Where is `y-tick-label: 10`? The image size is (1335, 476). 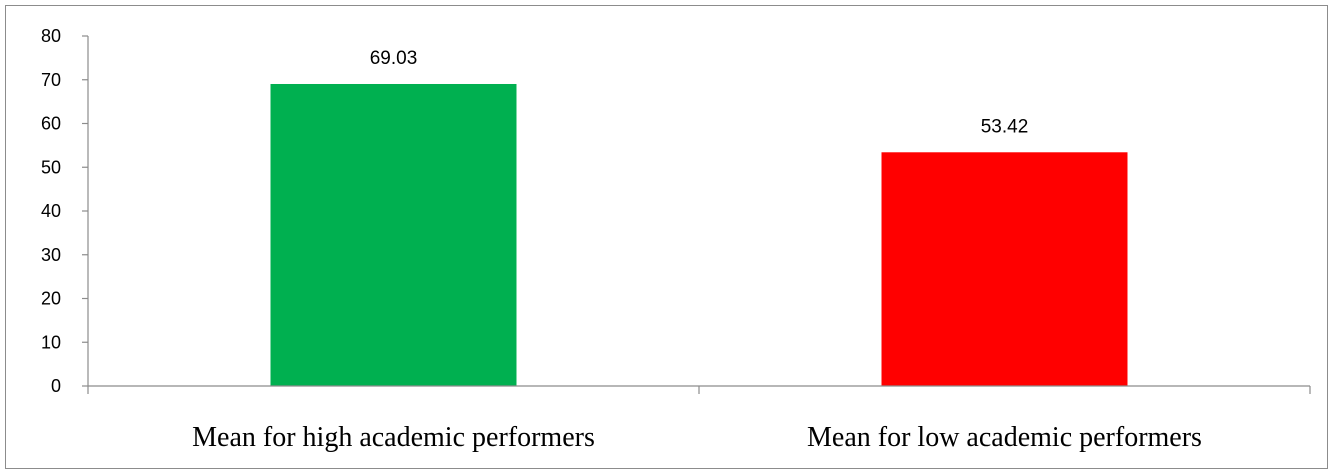
y-tick-label: 10 is located at coordinates (51, 342).